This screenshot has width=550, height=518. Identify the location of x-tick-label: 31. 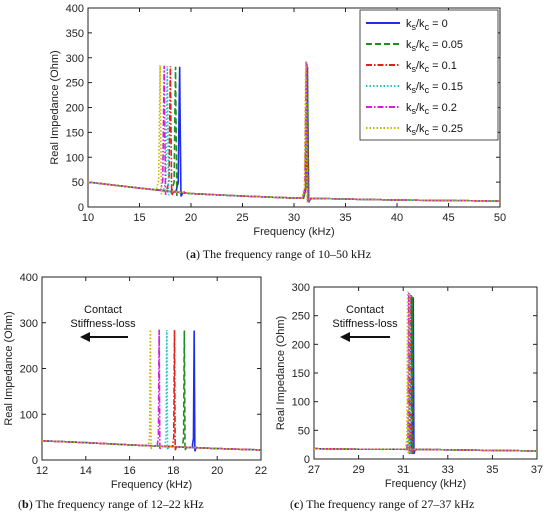
(403, 470).